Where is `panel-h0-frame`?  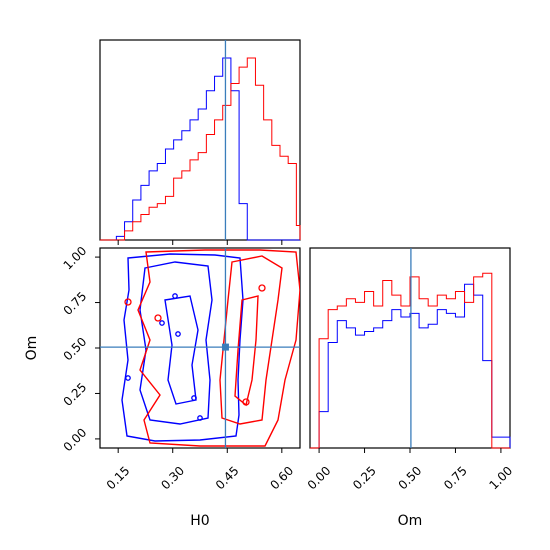 panel-h0-frame is located at coordinates (200, 140).